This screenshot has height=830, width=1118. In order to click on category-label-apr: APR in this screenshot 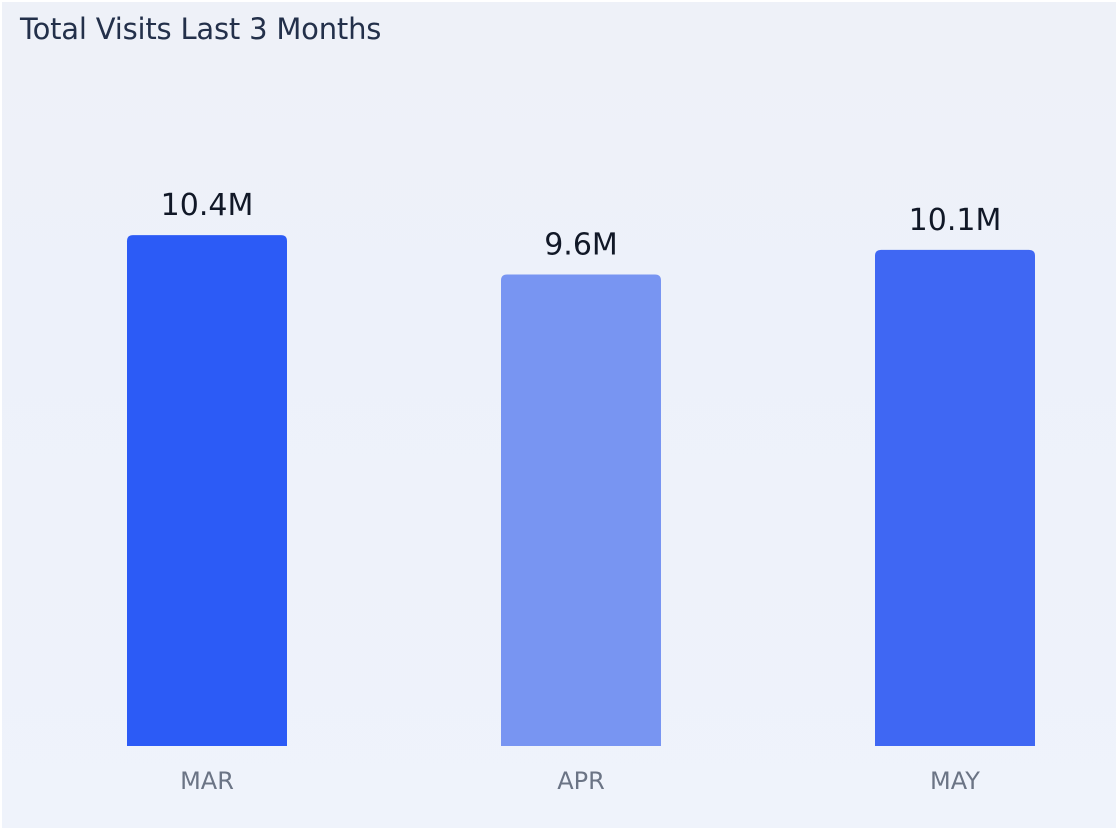, I will do `click(581, 781)`.